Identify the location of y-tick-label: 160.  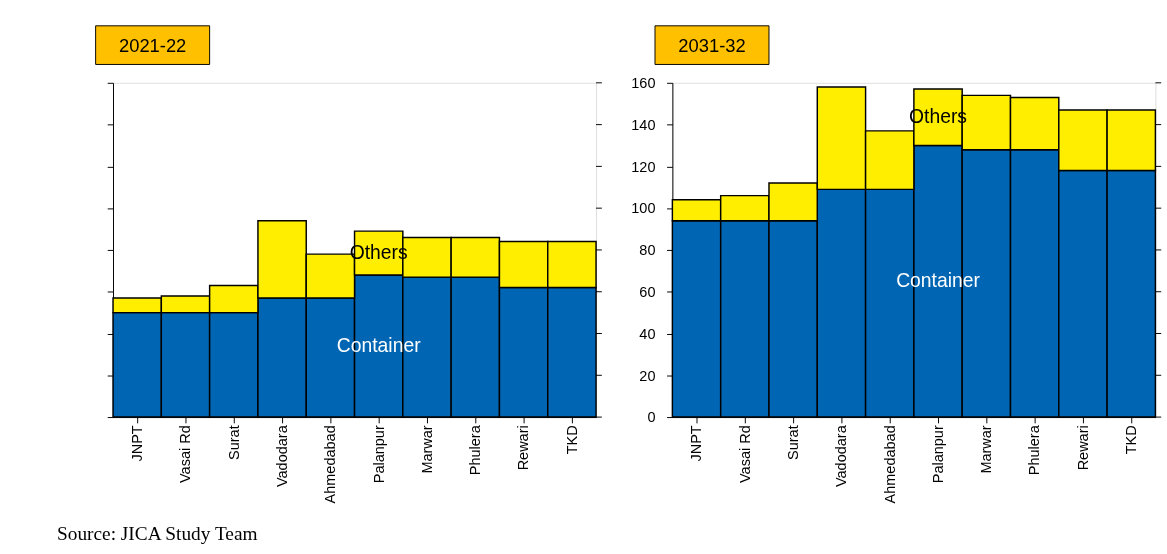
(643, 83).